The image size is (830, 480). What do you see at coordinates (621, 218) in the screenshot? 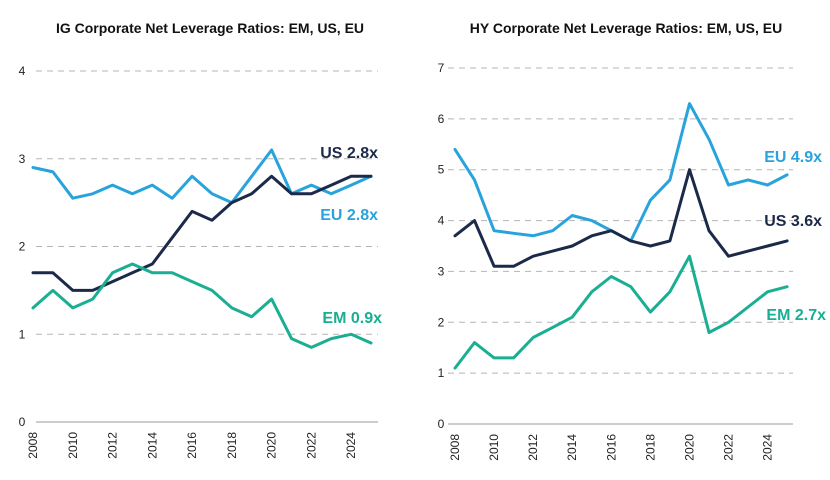
I see `hy-us-line` at bounding box center [621, 218].